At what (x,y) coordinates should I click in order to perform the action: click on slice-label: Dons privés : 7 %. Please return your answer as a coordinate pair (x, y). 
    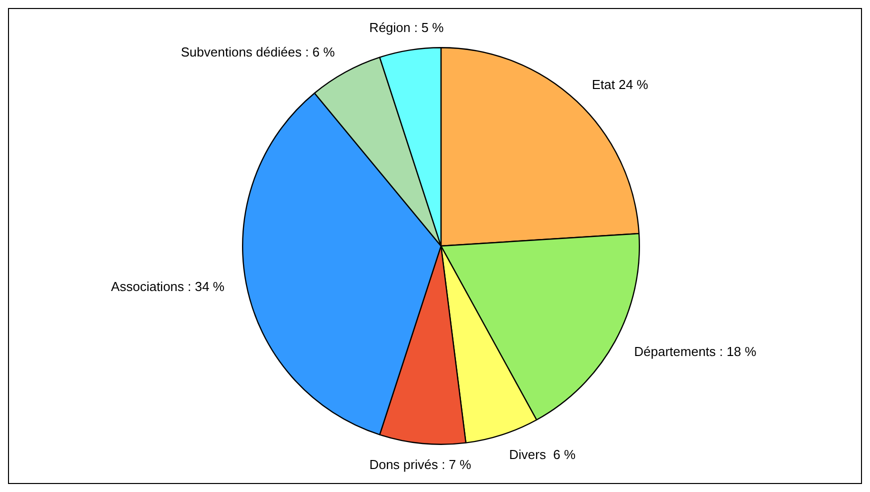
    Looking at the image, I should click on (420, 464).